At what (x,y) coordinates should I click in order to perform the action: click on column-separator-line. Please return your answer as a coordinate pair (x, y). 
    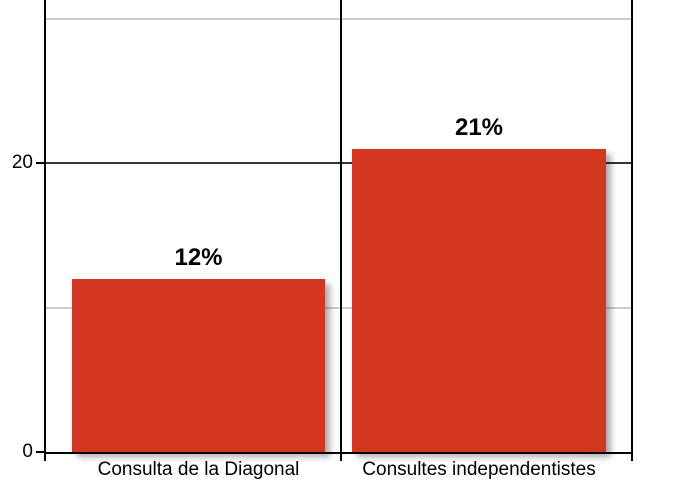
    Looking at the image, I should click on (341, 230).